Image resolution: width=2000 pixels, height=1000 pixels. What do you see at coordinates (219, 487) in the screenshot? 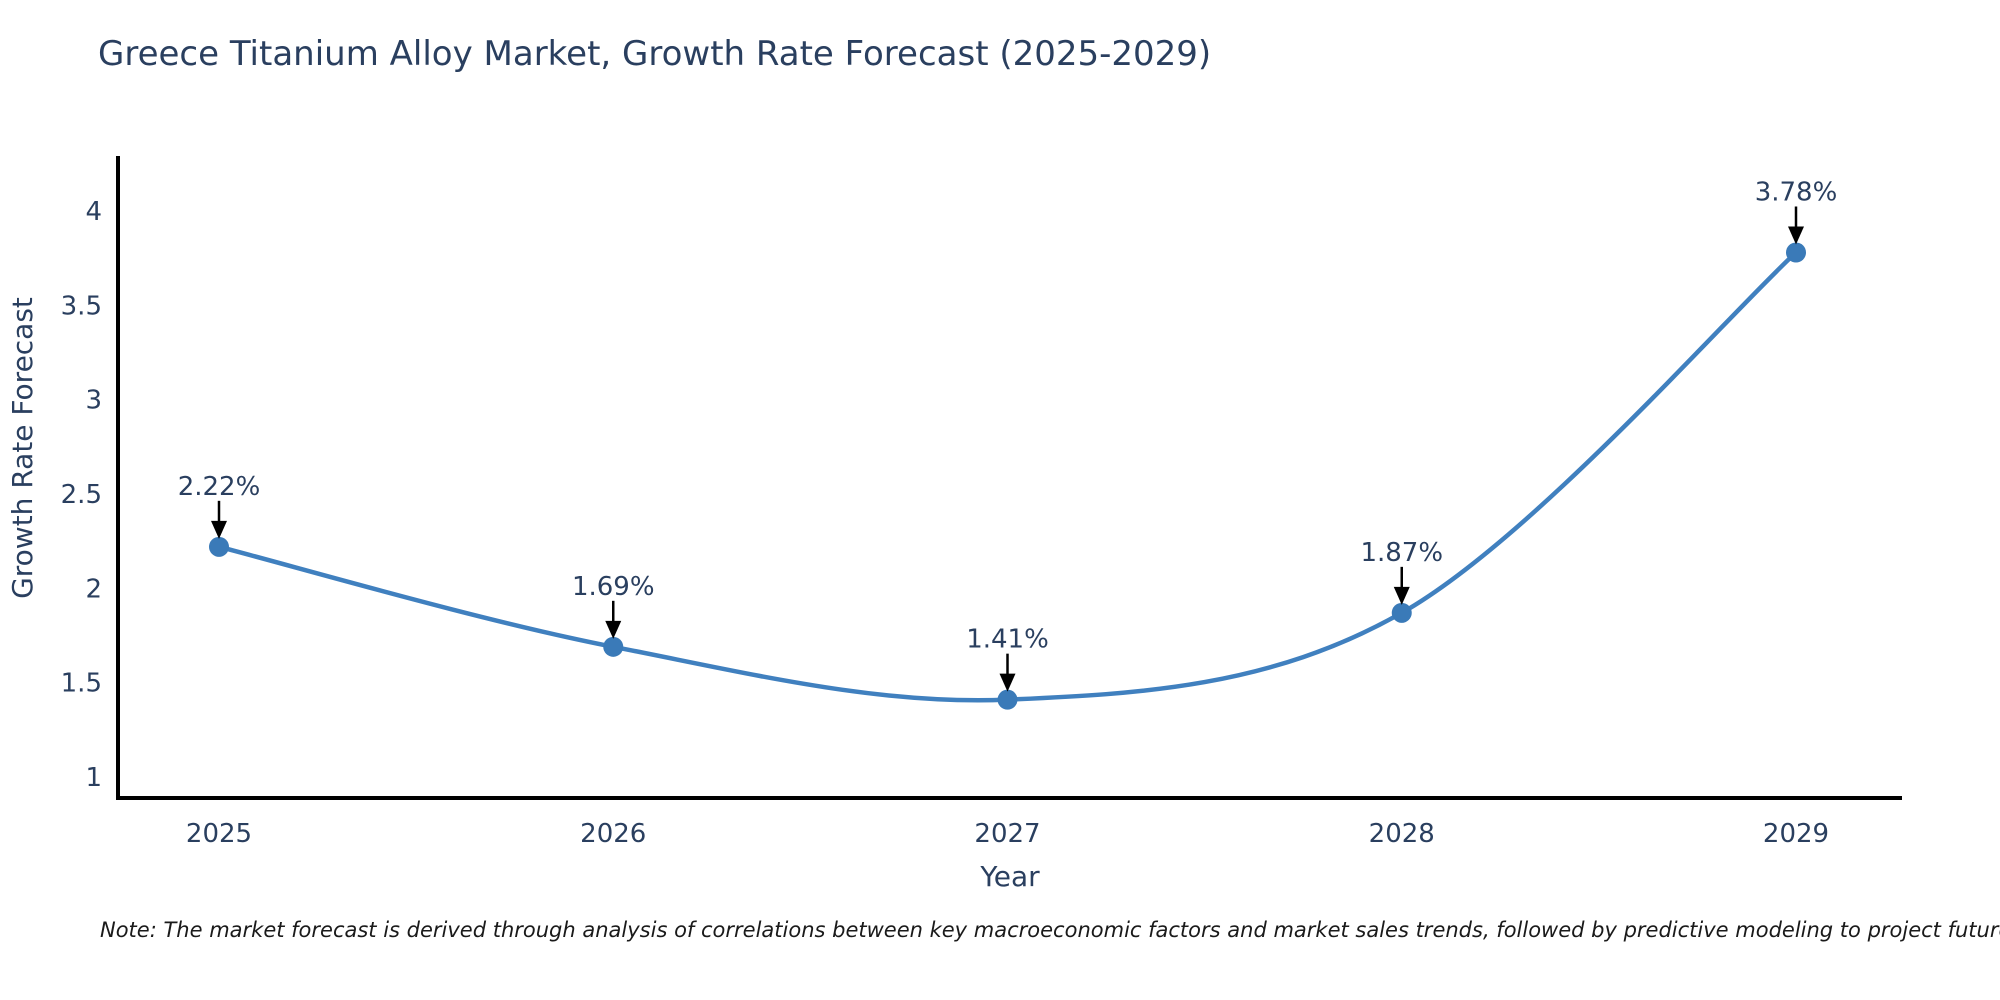
I see `data-point-label: 2.22%` at bounding box center [219, 487].